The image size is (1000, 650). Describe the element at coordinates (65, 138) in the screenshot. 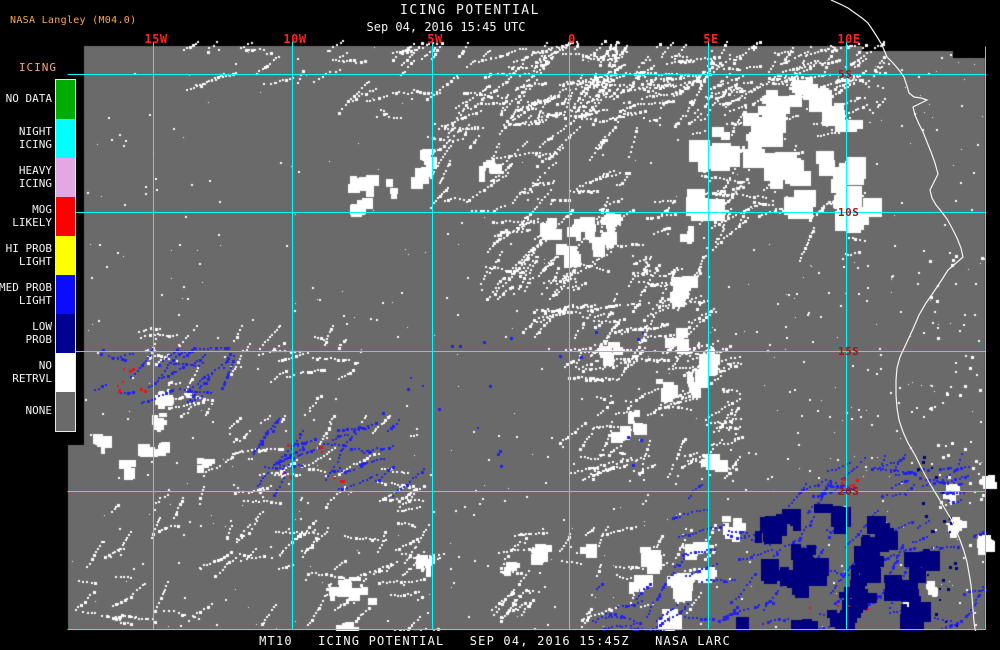

I see `legend-swatch-night-icing` at that location.